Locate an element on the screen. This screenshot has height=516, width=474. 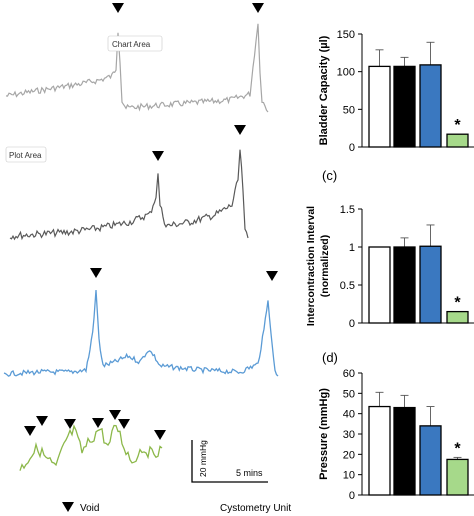
scale-bar-horizontal-label: 5 mins is located at coordinates (249, 473).